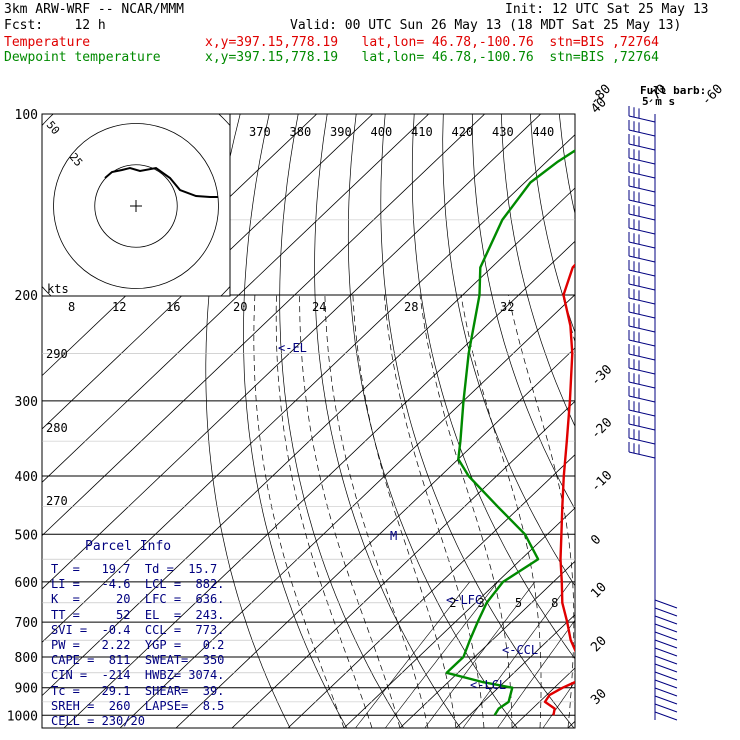 This screenshot has height=740, width=740. What do you see at coordinates (161, 182) in the screenshot?
I see `hodograph-trace` at bounding box center [161, 182].